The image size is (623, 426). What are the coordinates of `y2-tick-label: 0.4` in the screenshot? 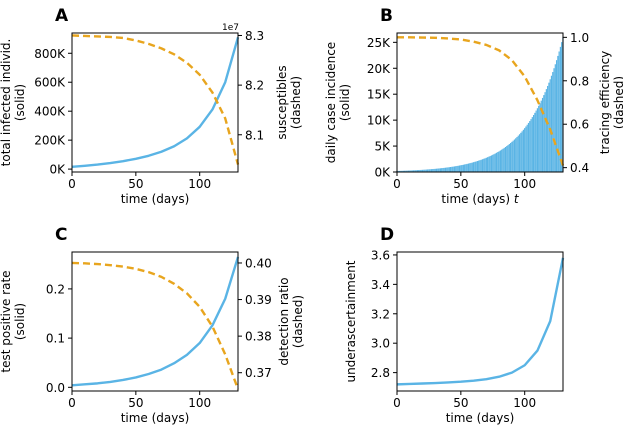 It's located at (579, 168).